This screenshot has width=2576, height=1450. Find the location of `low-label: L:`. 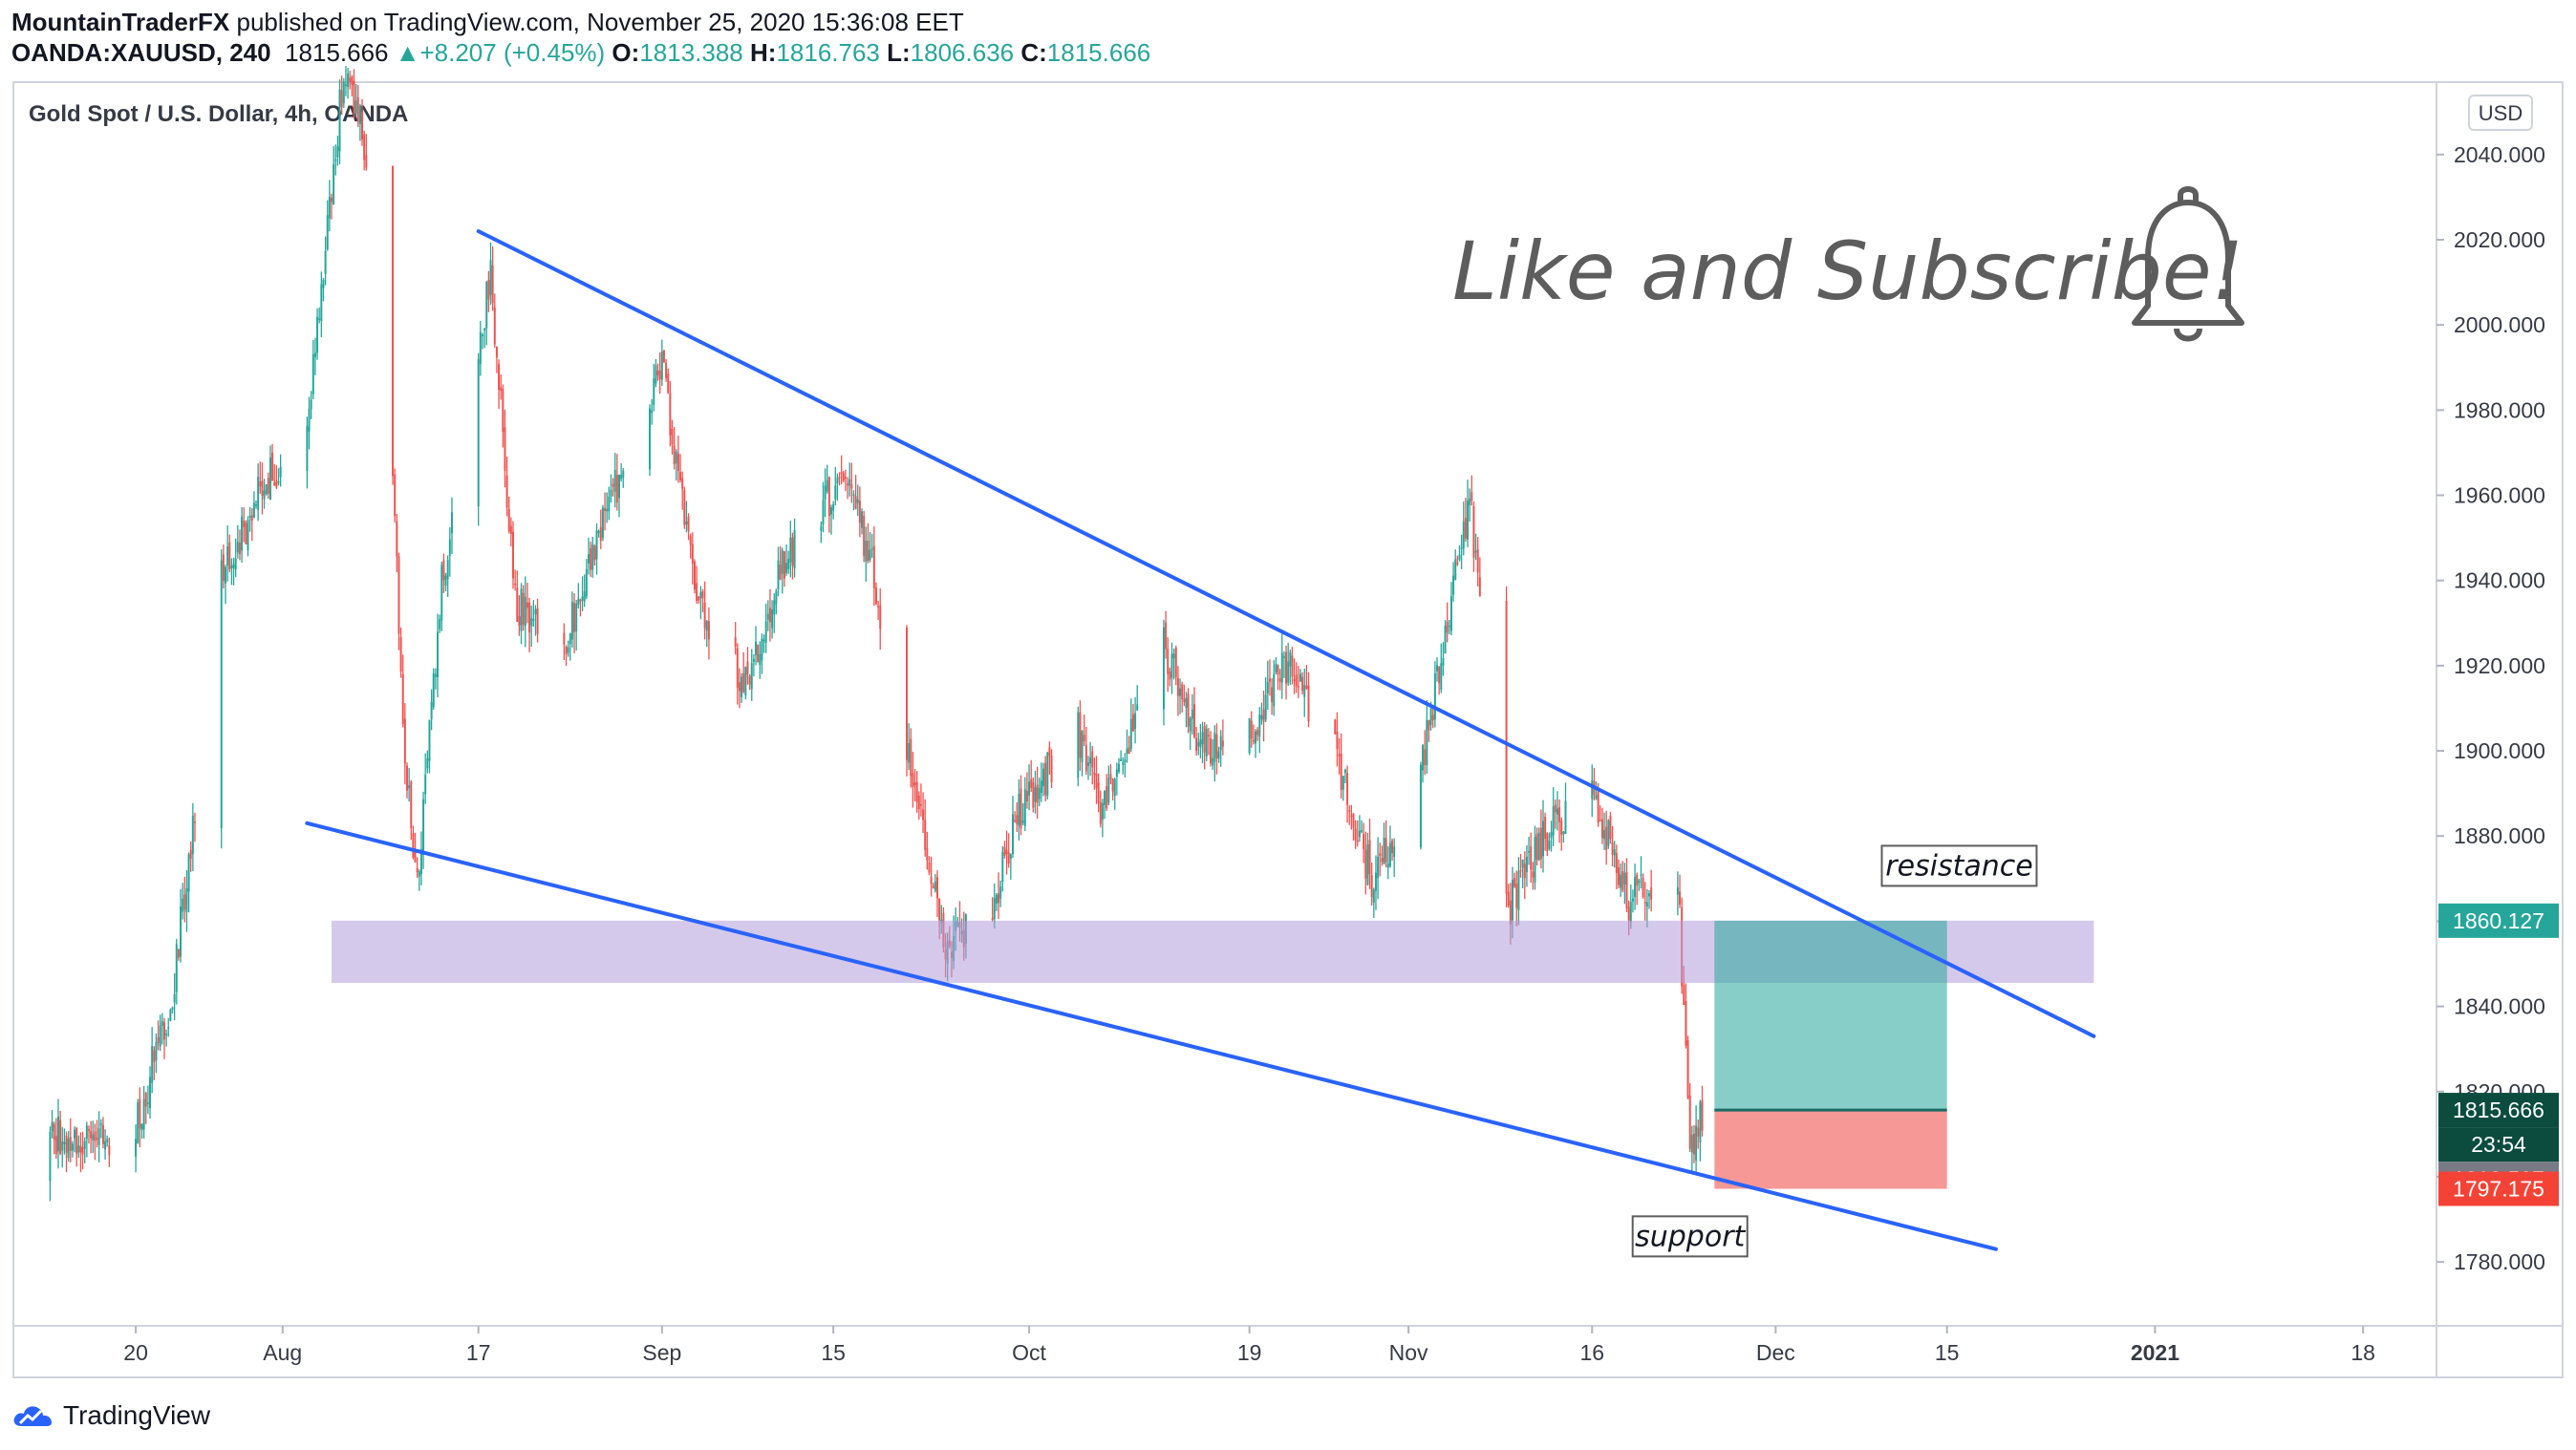

low-label: L: is located at coordinates (899, 52).